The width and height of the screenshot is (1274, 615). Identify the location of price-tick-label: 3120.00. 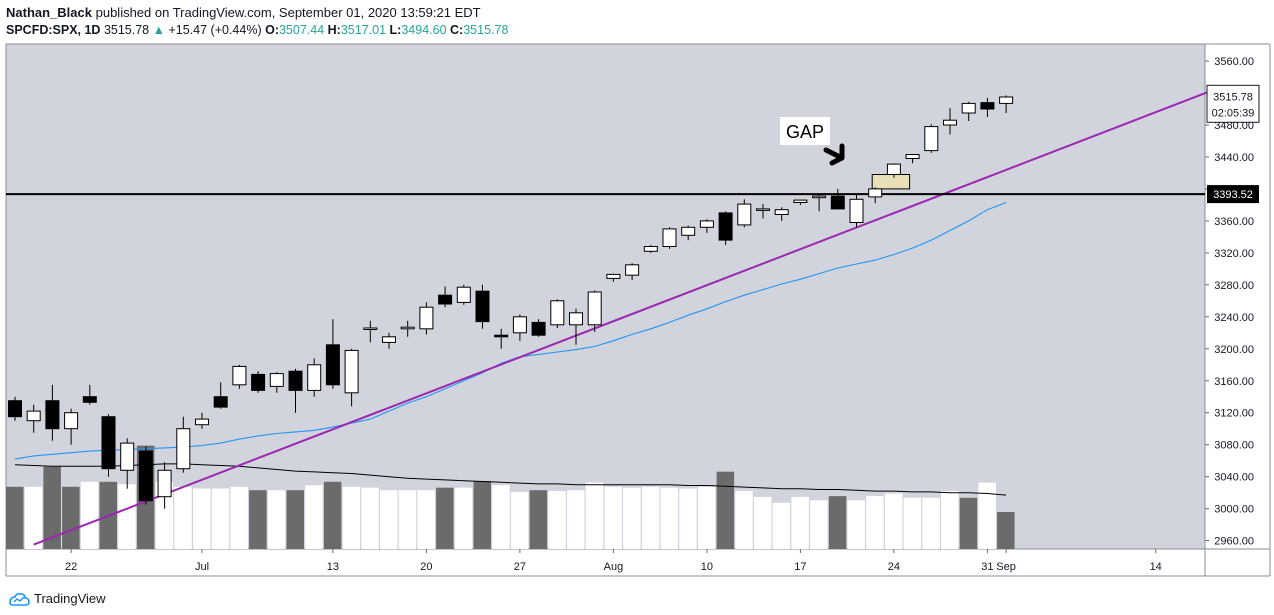
(1234, 414).